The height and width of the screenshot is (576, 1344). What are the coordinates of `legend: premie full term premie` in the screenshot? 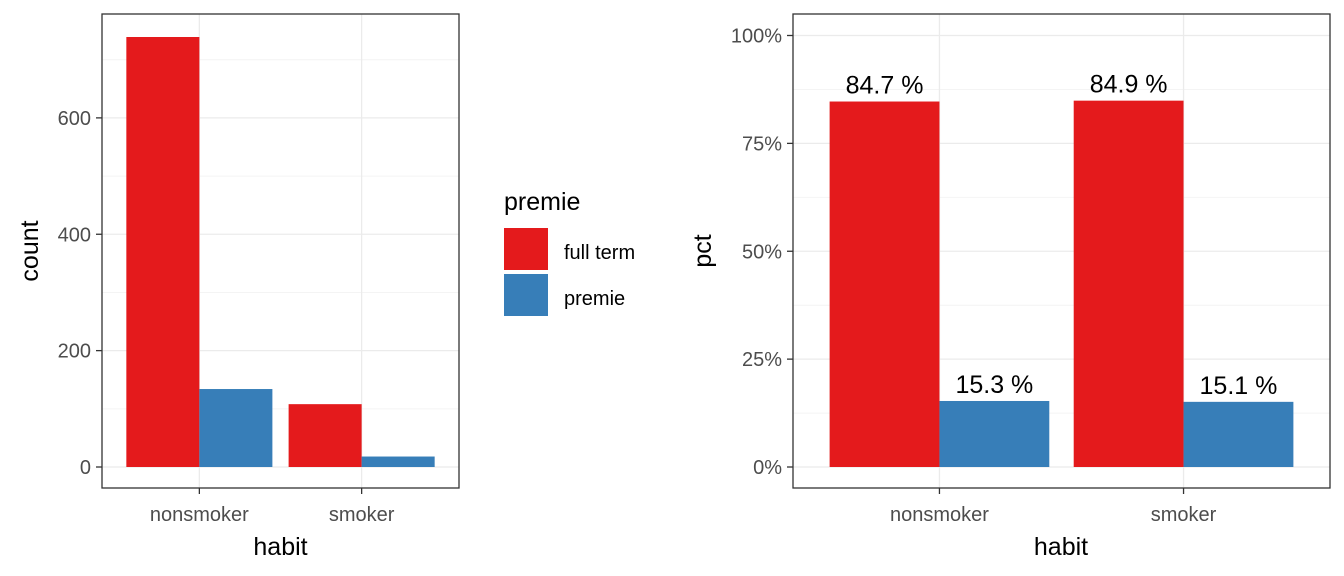 It's located at (569, 252).